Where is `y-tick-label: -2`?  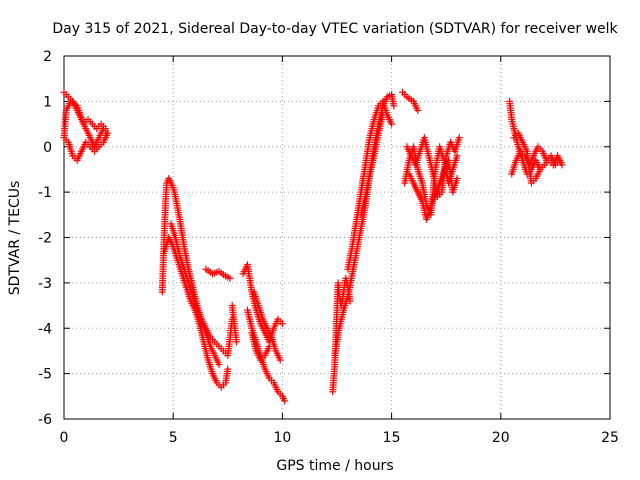
y-tick-label: -2 is located at coordinates (45, 239).